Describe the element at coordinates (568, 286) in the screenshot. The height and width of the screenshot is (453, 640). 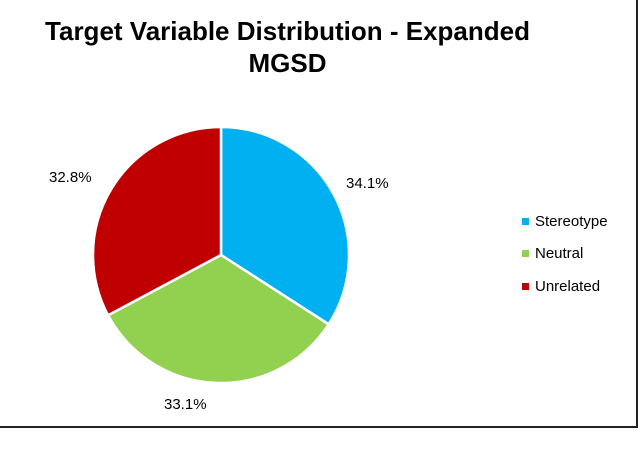
I see `legend-label: Unrelated` at that location.